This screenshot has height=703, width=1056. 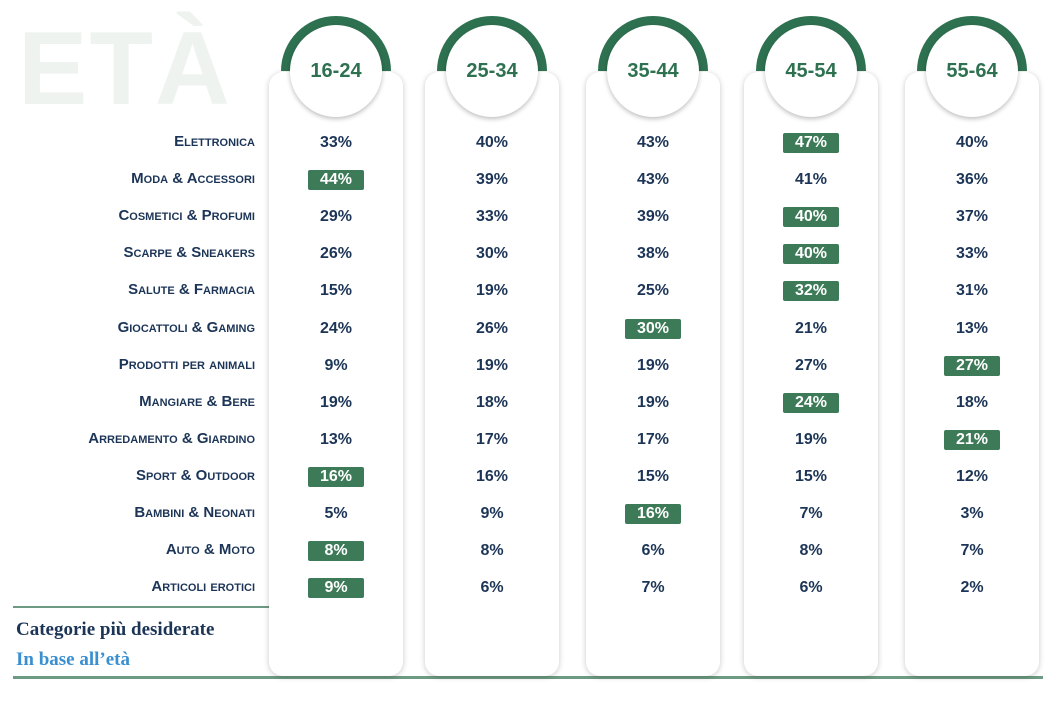 I want to click on cell: 3%, so click(x=972, y=513).